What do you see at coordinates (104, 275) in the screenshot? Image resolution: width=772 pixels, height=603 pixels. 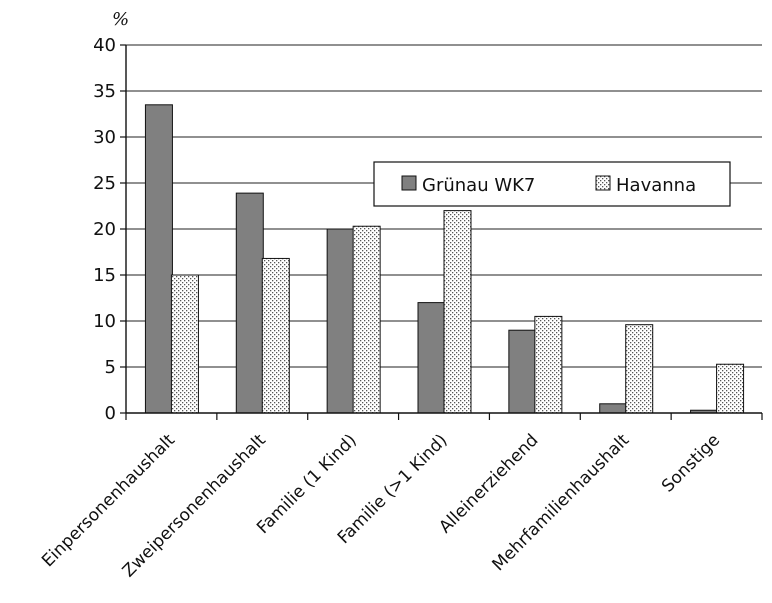 I see `y-tick-label: 15` at bounding box center [104, 275].